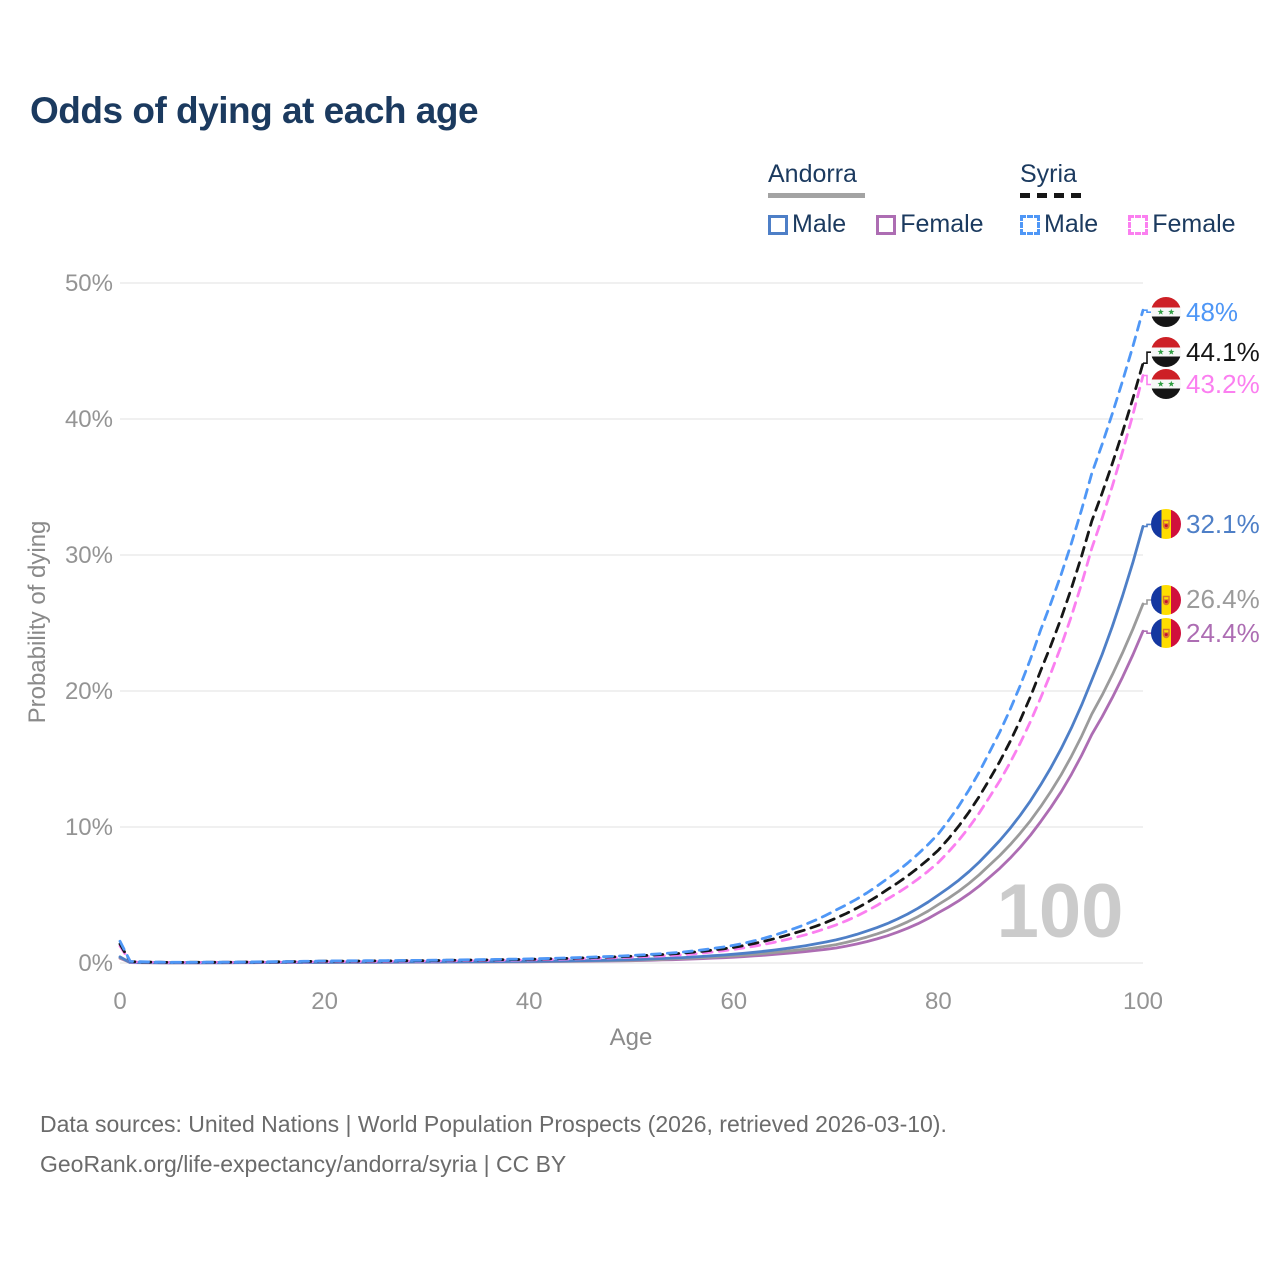  I want to click on syria-female-swatch-icon, so click(1138, 224).